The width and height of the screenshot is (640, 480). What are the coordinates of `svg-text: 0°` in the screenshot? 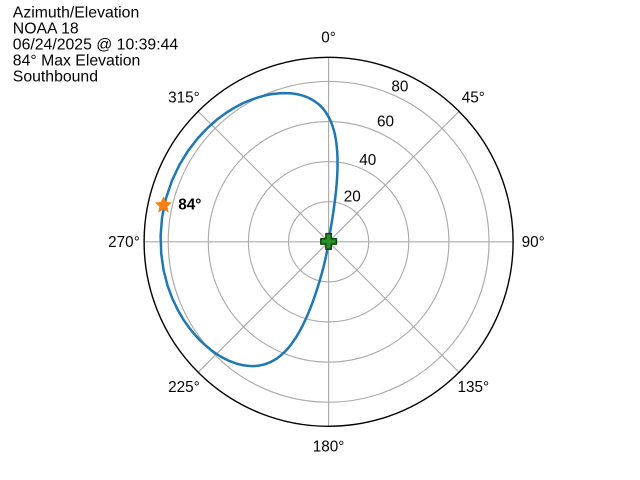 It's located at (328, 38).